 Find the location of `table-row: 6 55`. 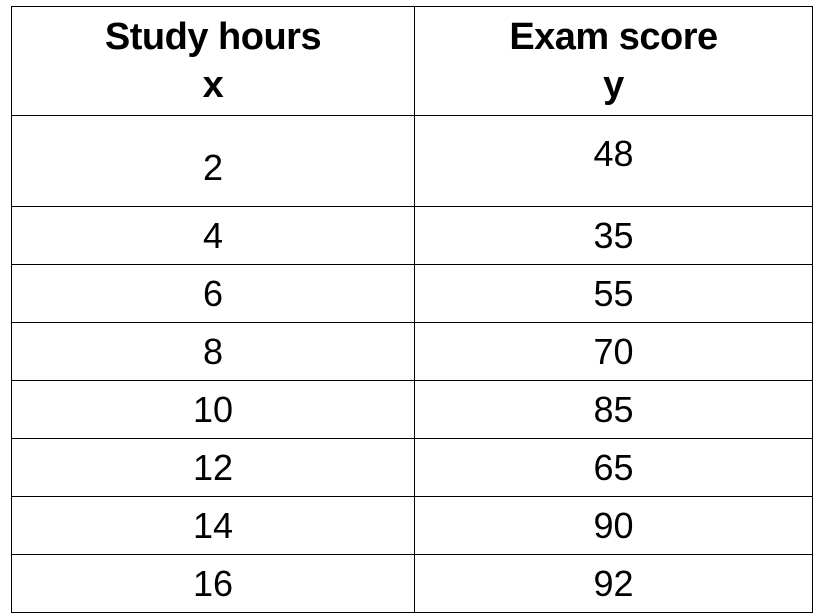

table-row: 6 55 is located at coordinates (412, 293).